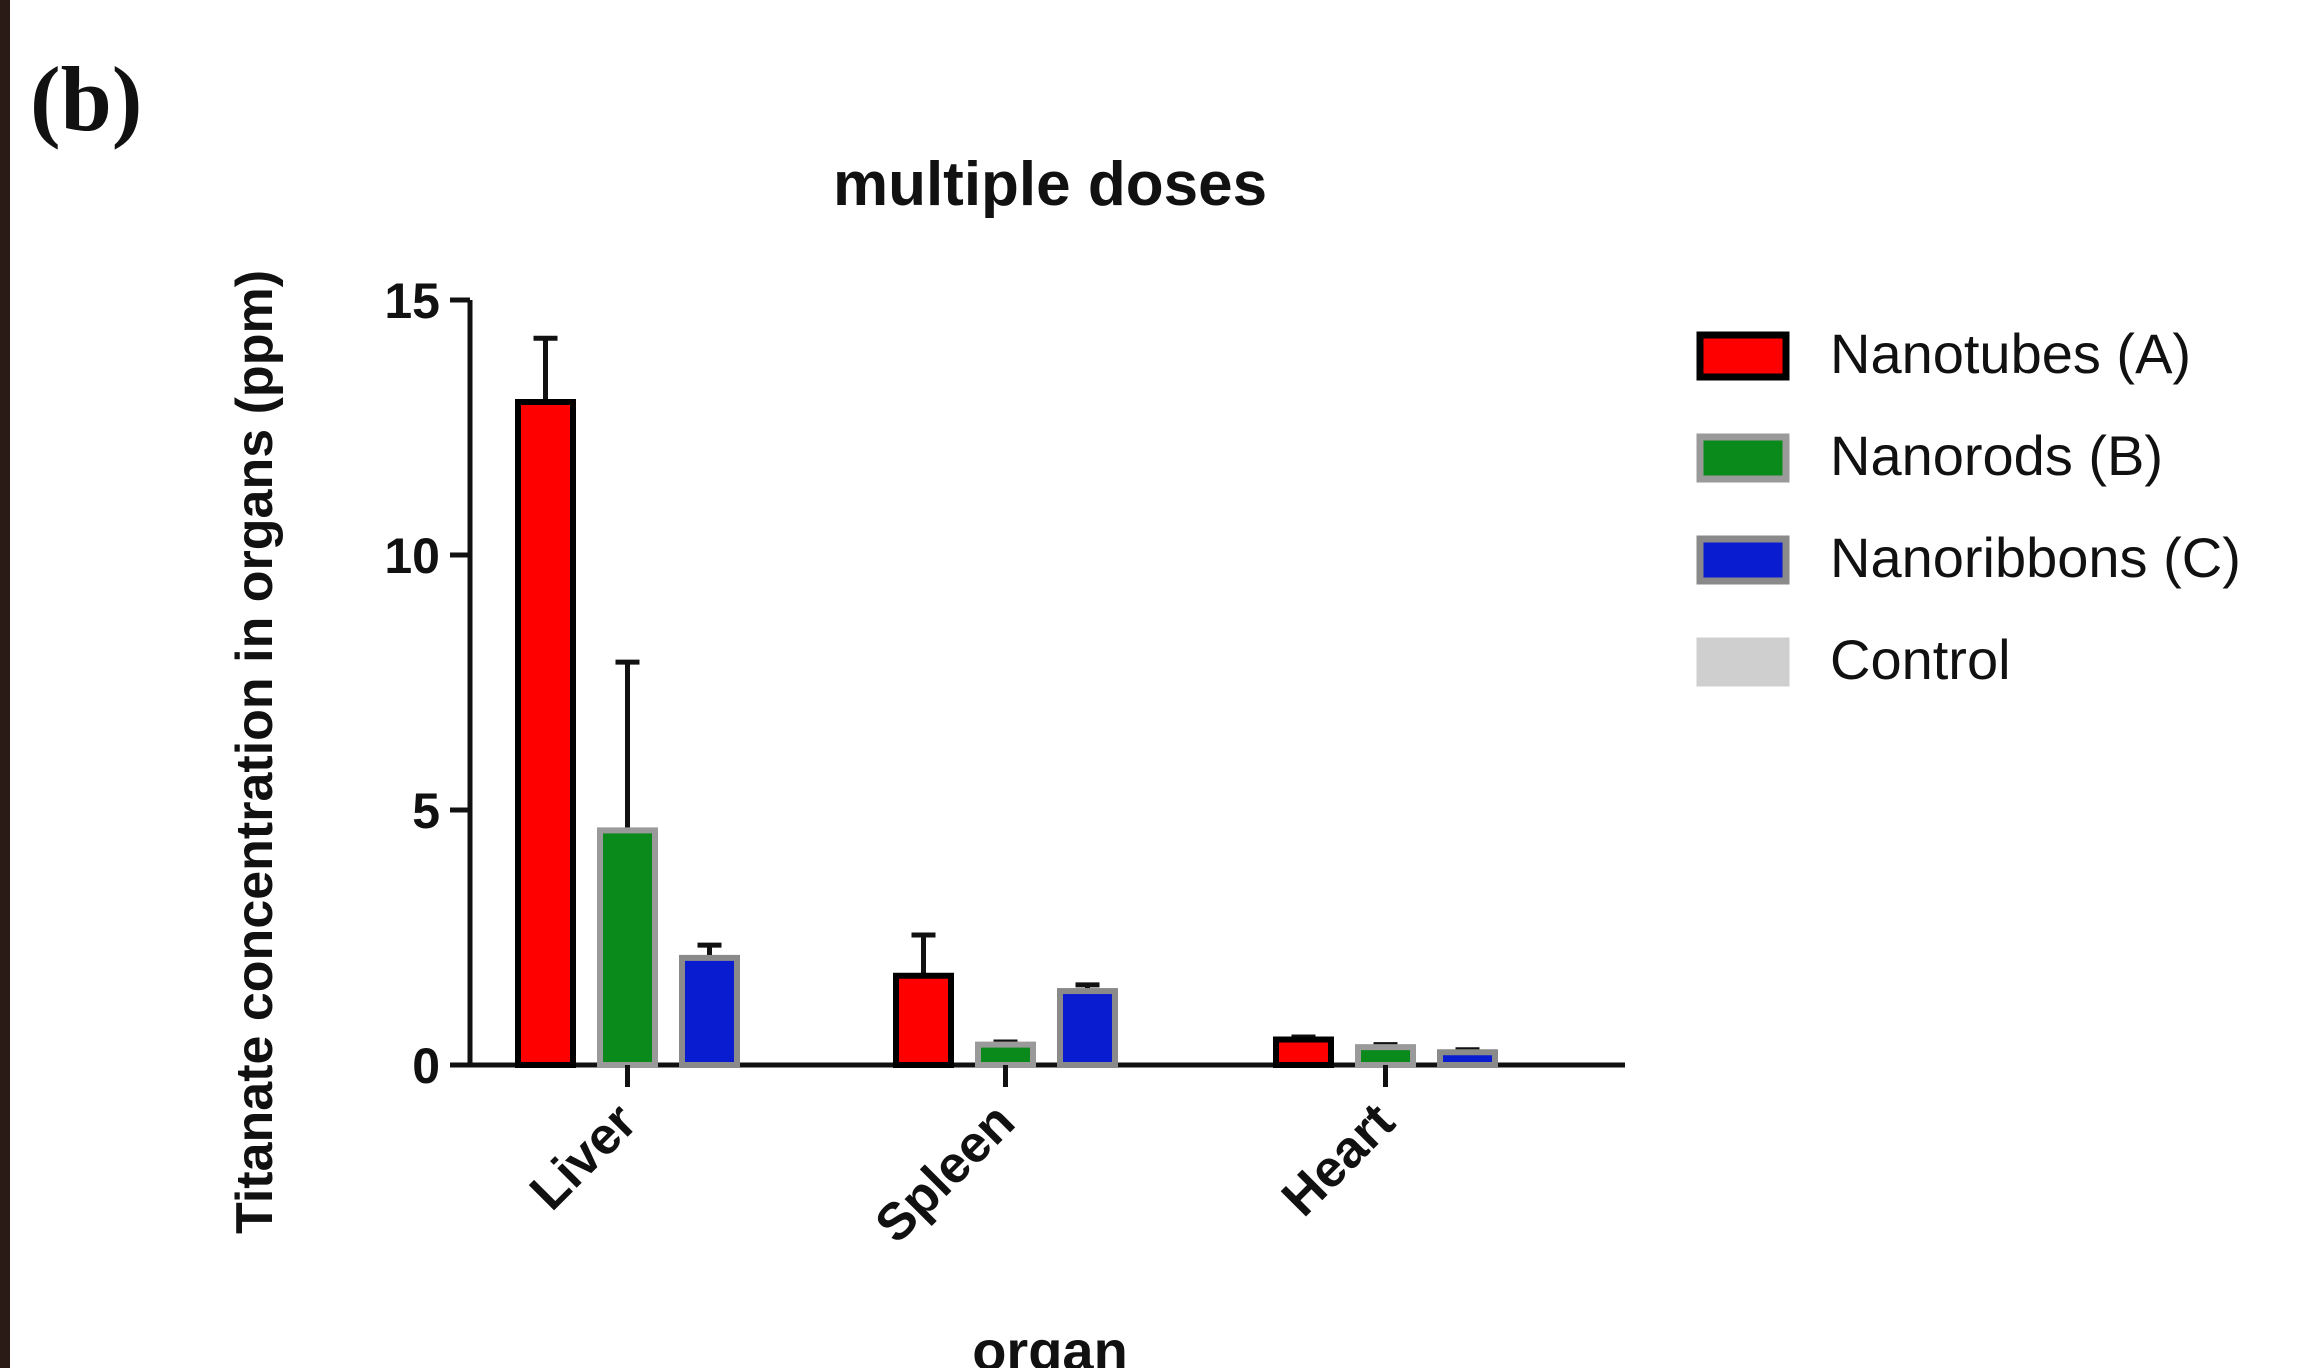 This screenshot has height=1368, width=2322. I want to click on x-tick-label: Heart, so click(1338, 1159).